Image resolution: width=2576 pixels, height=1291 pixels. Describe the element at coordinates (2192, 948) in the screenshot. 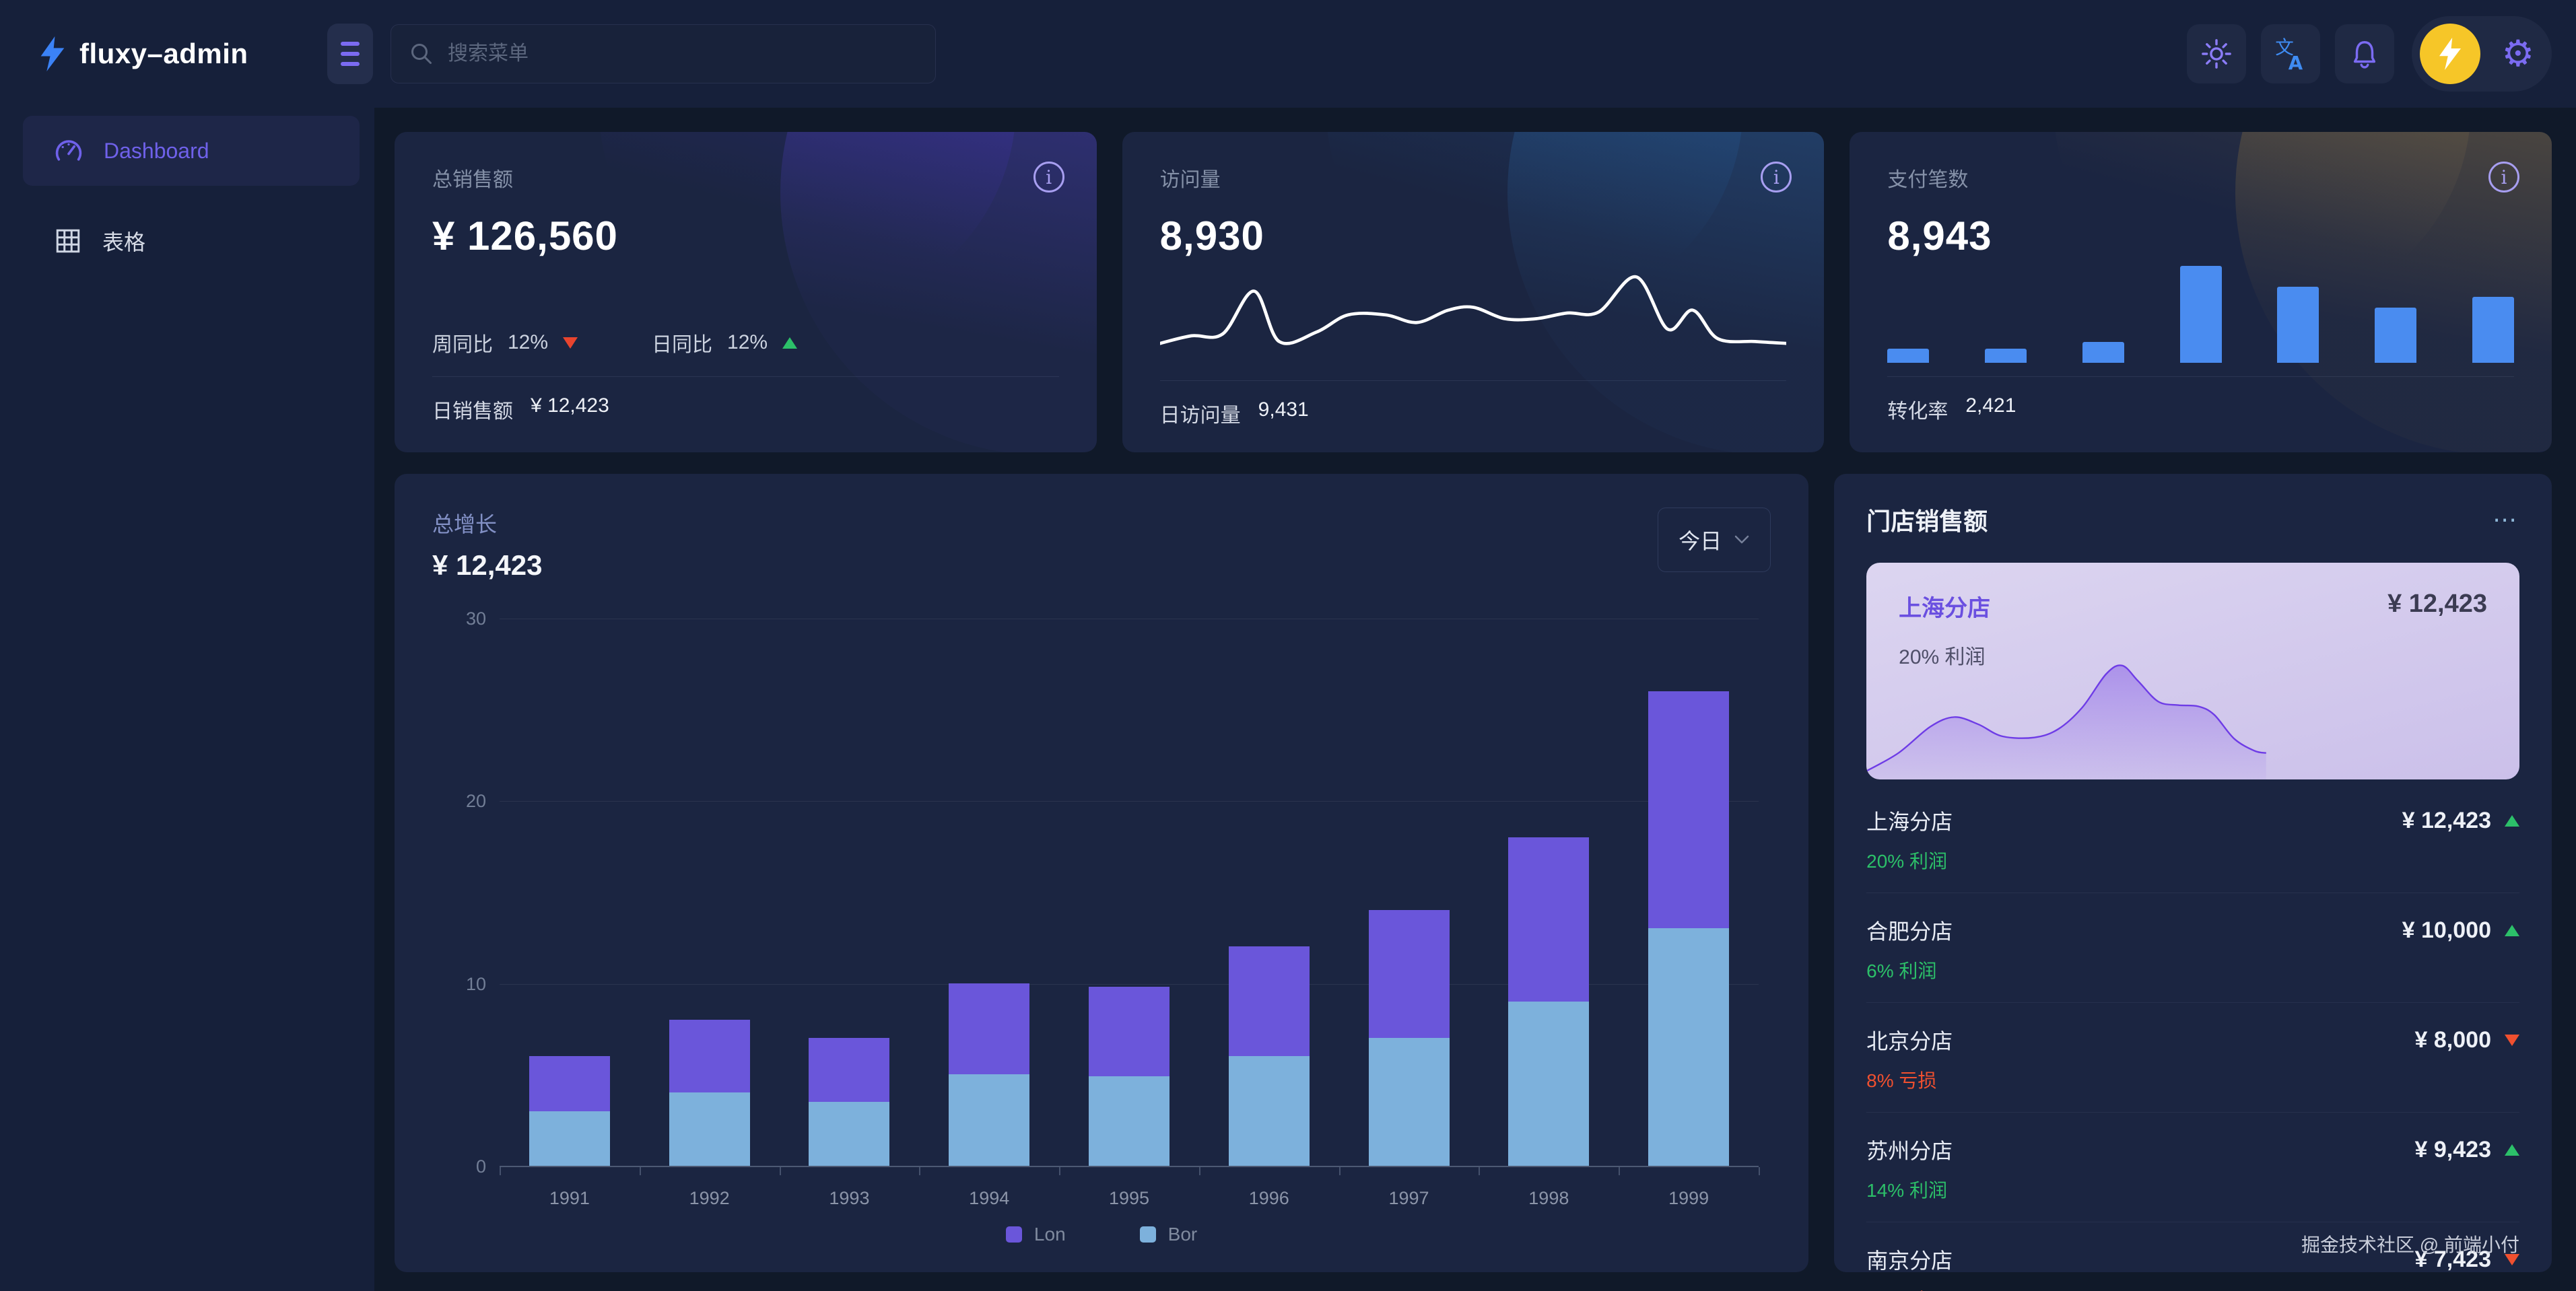

I see `store-row: 合肥分店 ¥ 10,000 6% 利润` at that location.